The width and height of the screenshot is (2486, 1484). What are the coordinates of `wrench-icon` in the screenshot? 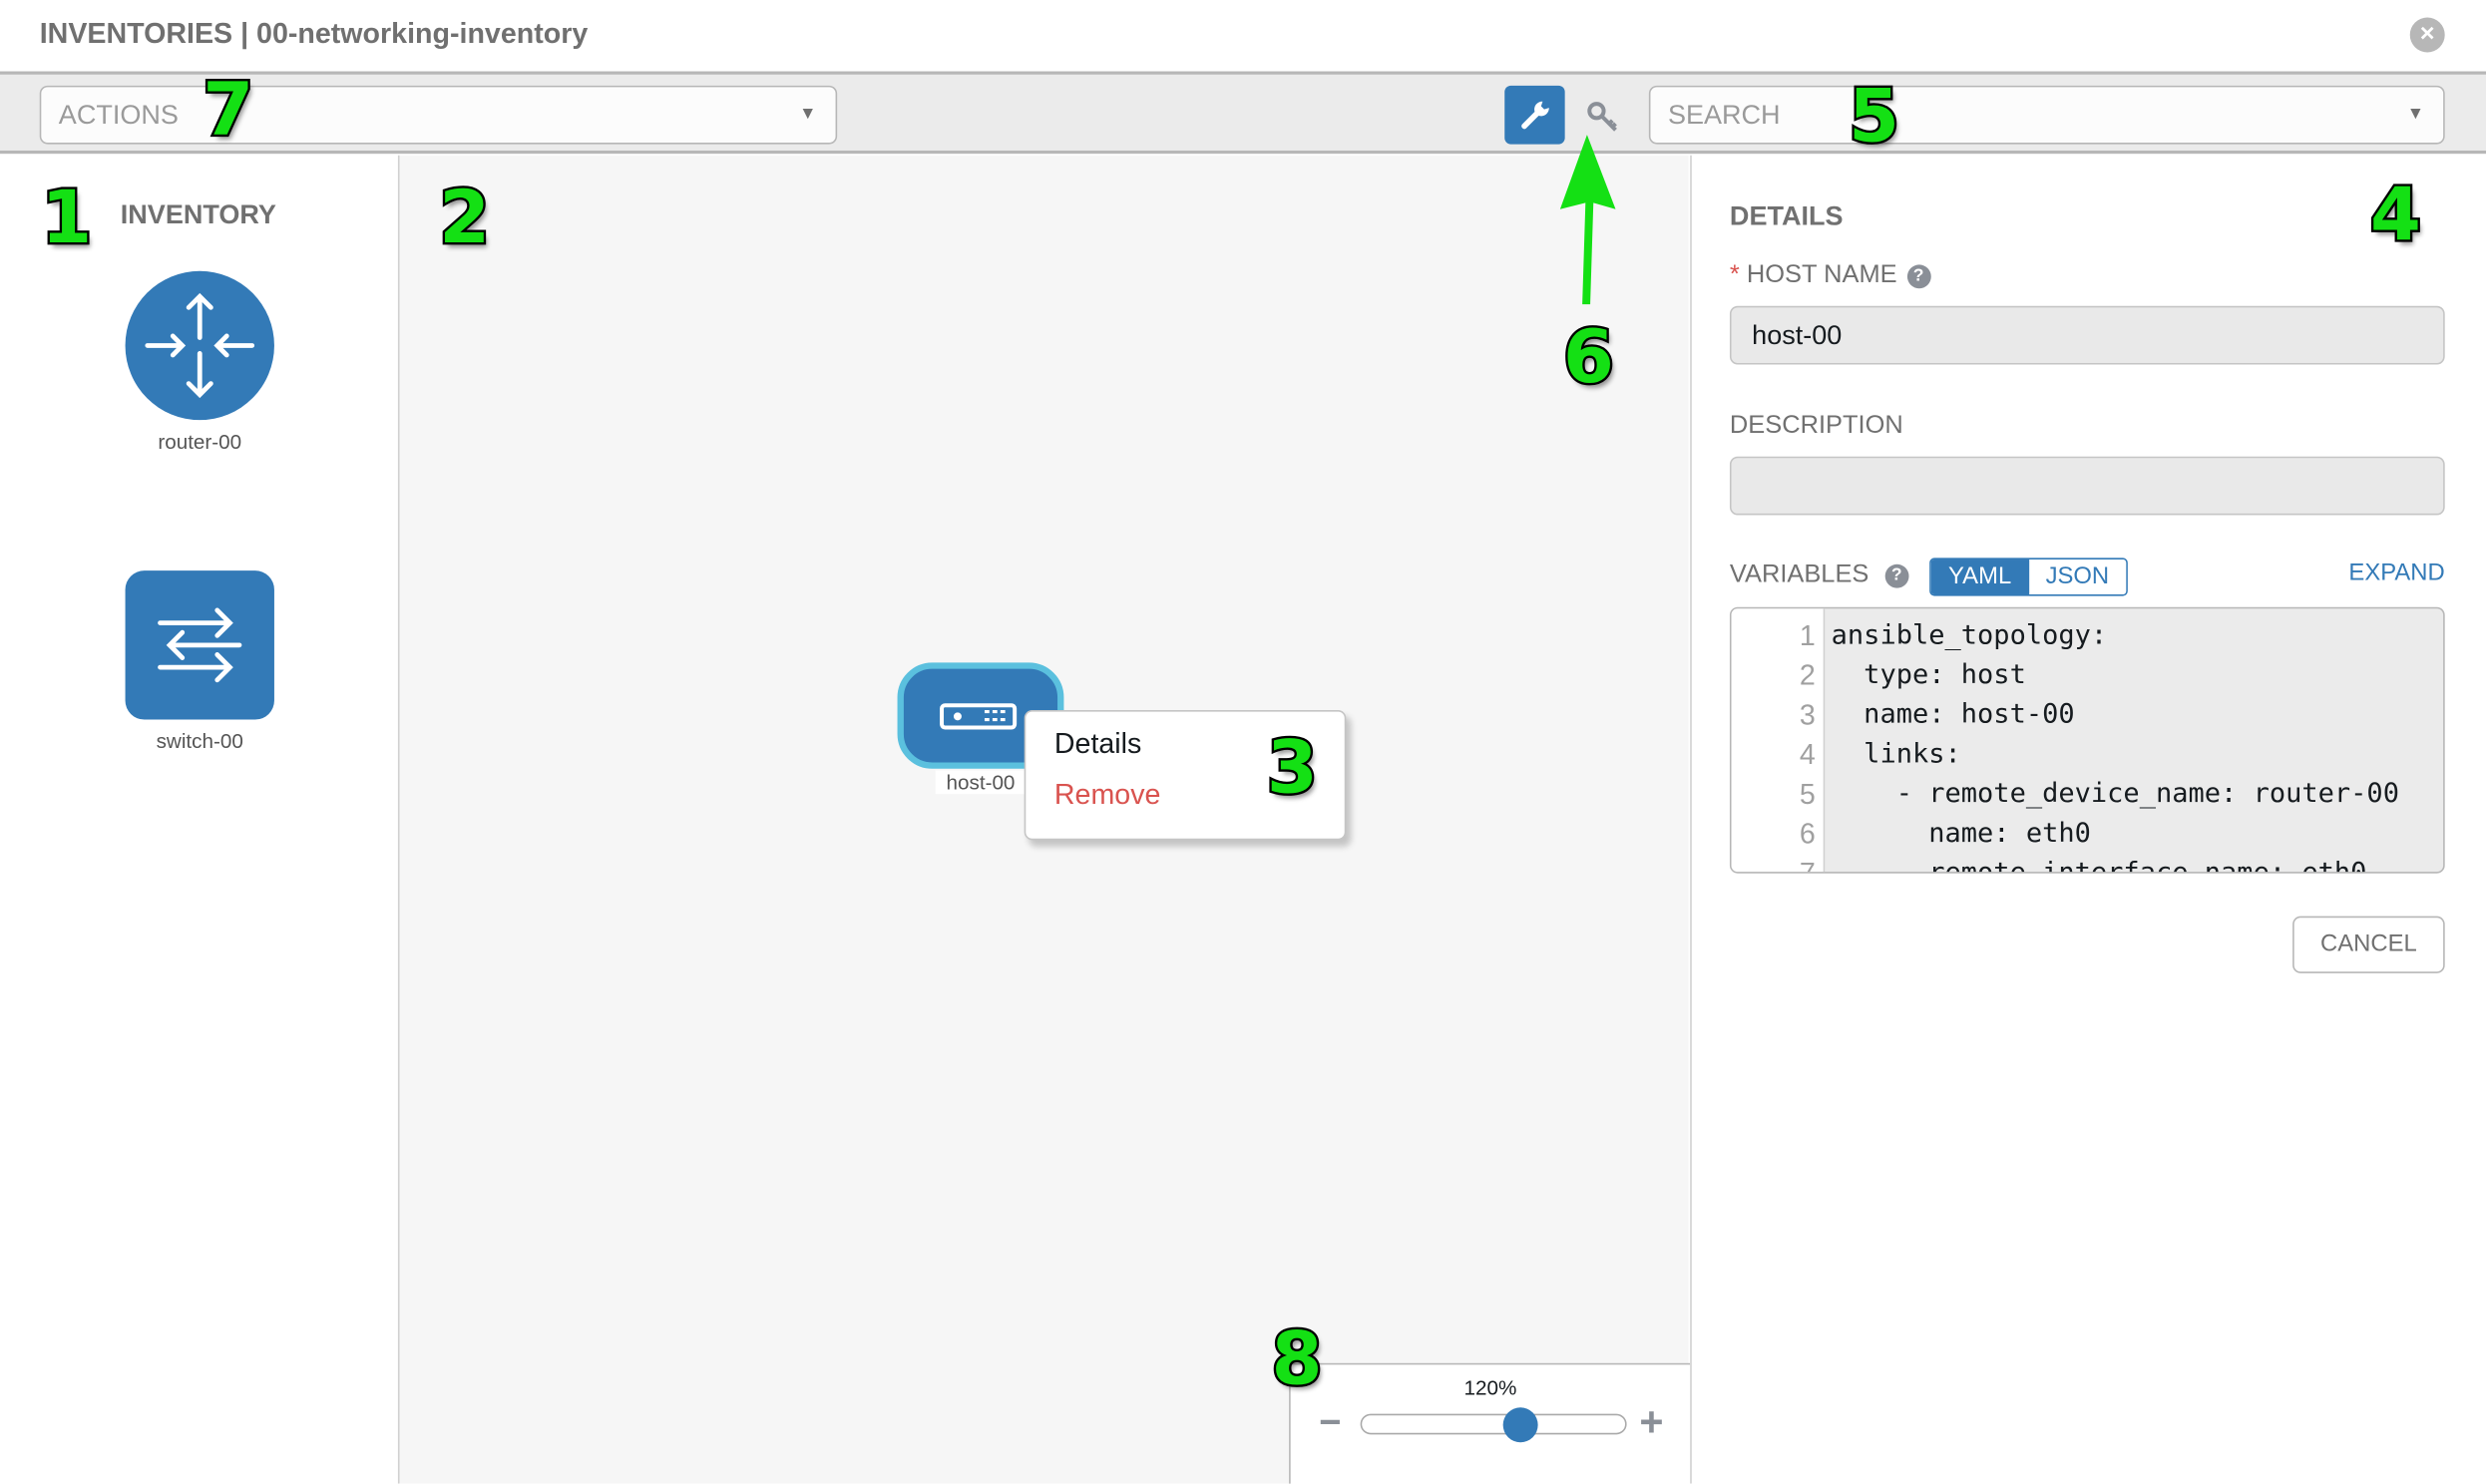 It's located at (1535, 115).